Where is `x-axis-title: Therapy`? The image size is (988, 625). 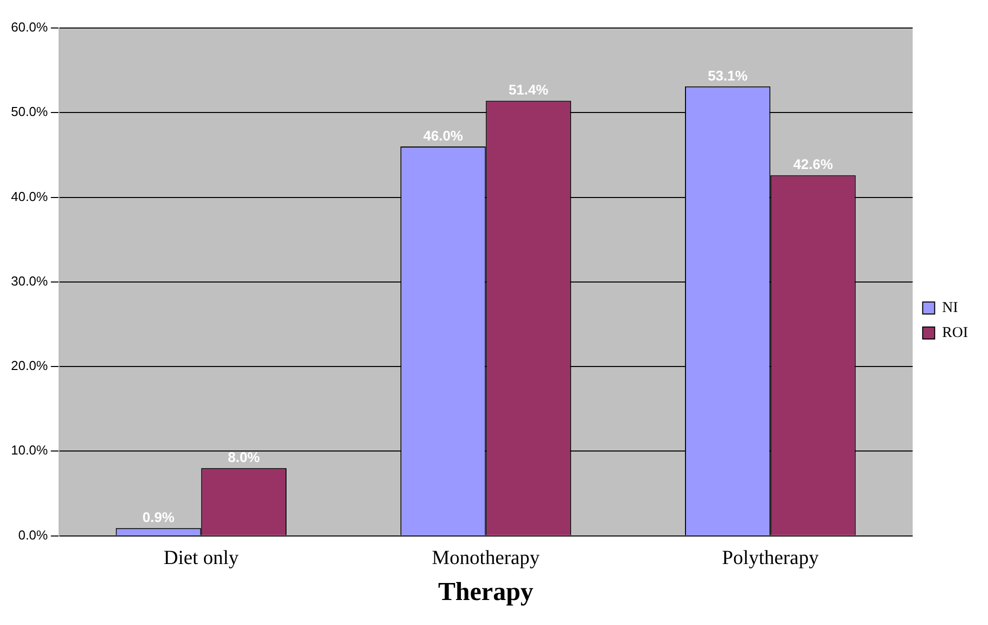
x-axis-title: Therapy is located at coordinates (486, 591).